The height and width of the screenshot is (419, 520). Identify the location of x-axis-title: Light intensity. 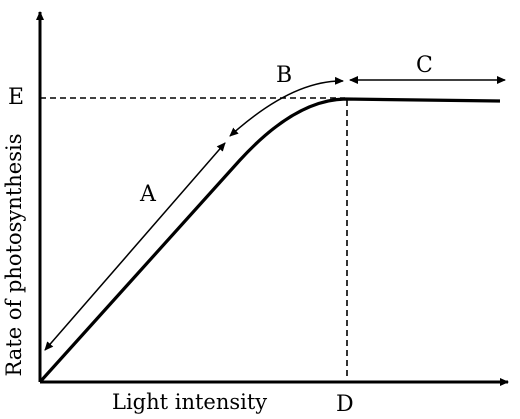
(189, 402).